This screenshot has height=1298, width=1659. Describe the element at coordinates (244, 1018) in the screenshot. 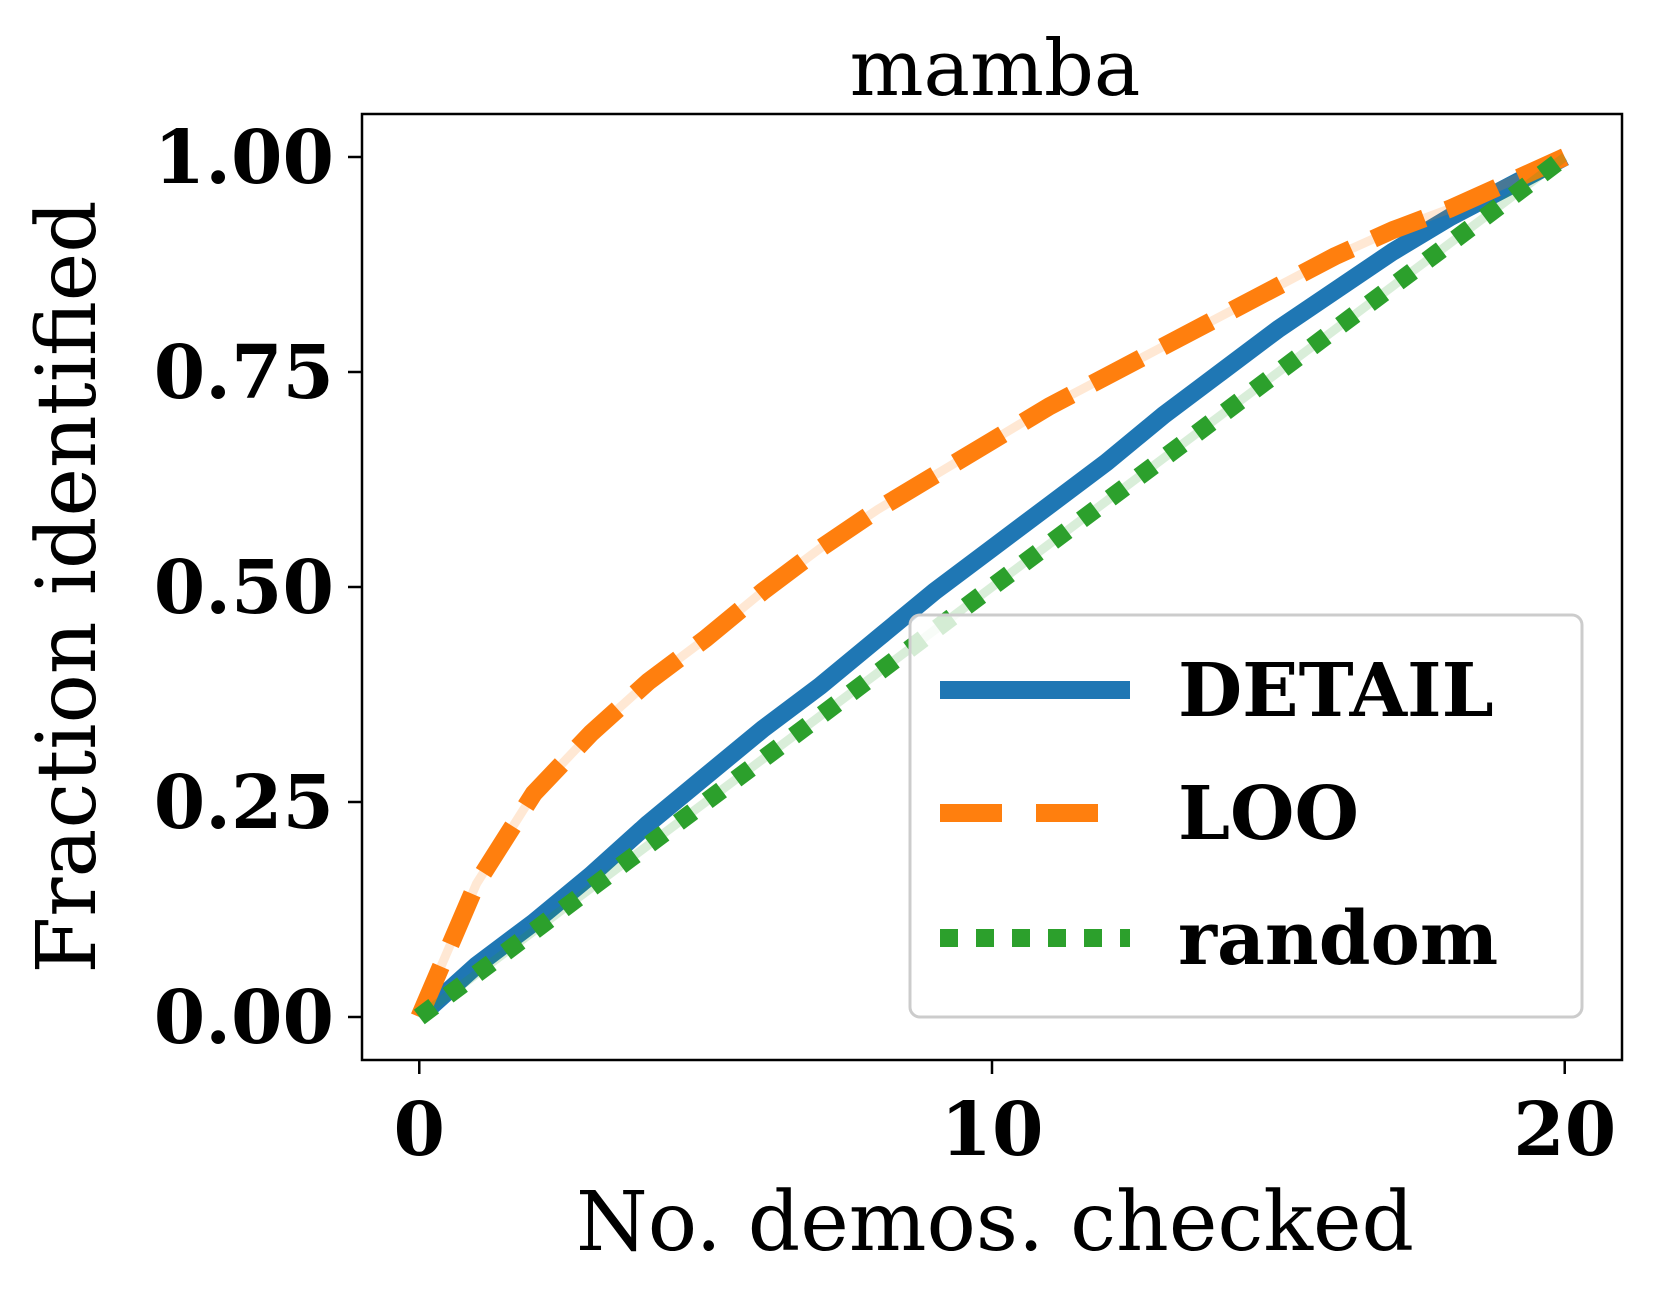

I see `y-tick-label: 0.00` at that location.